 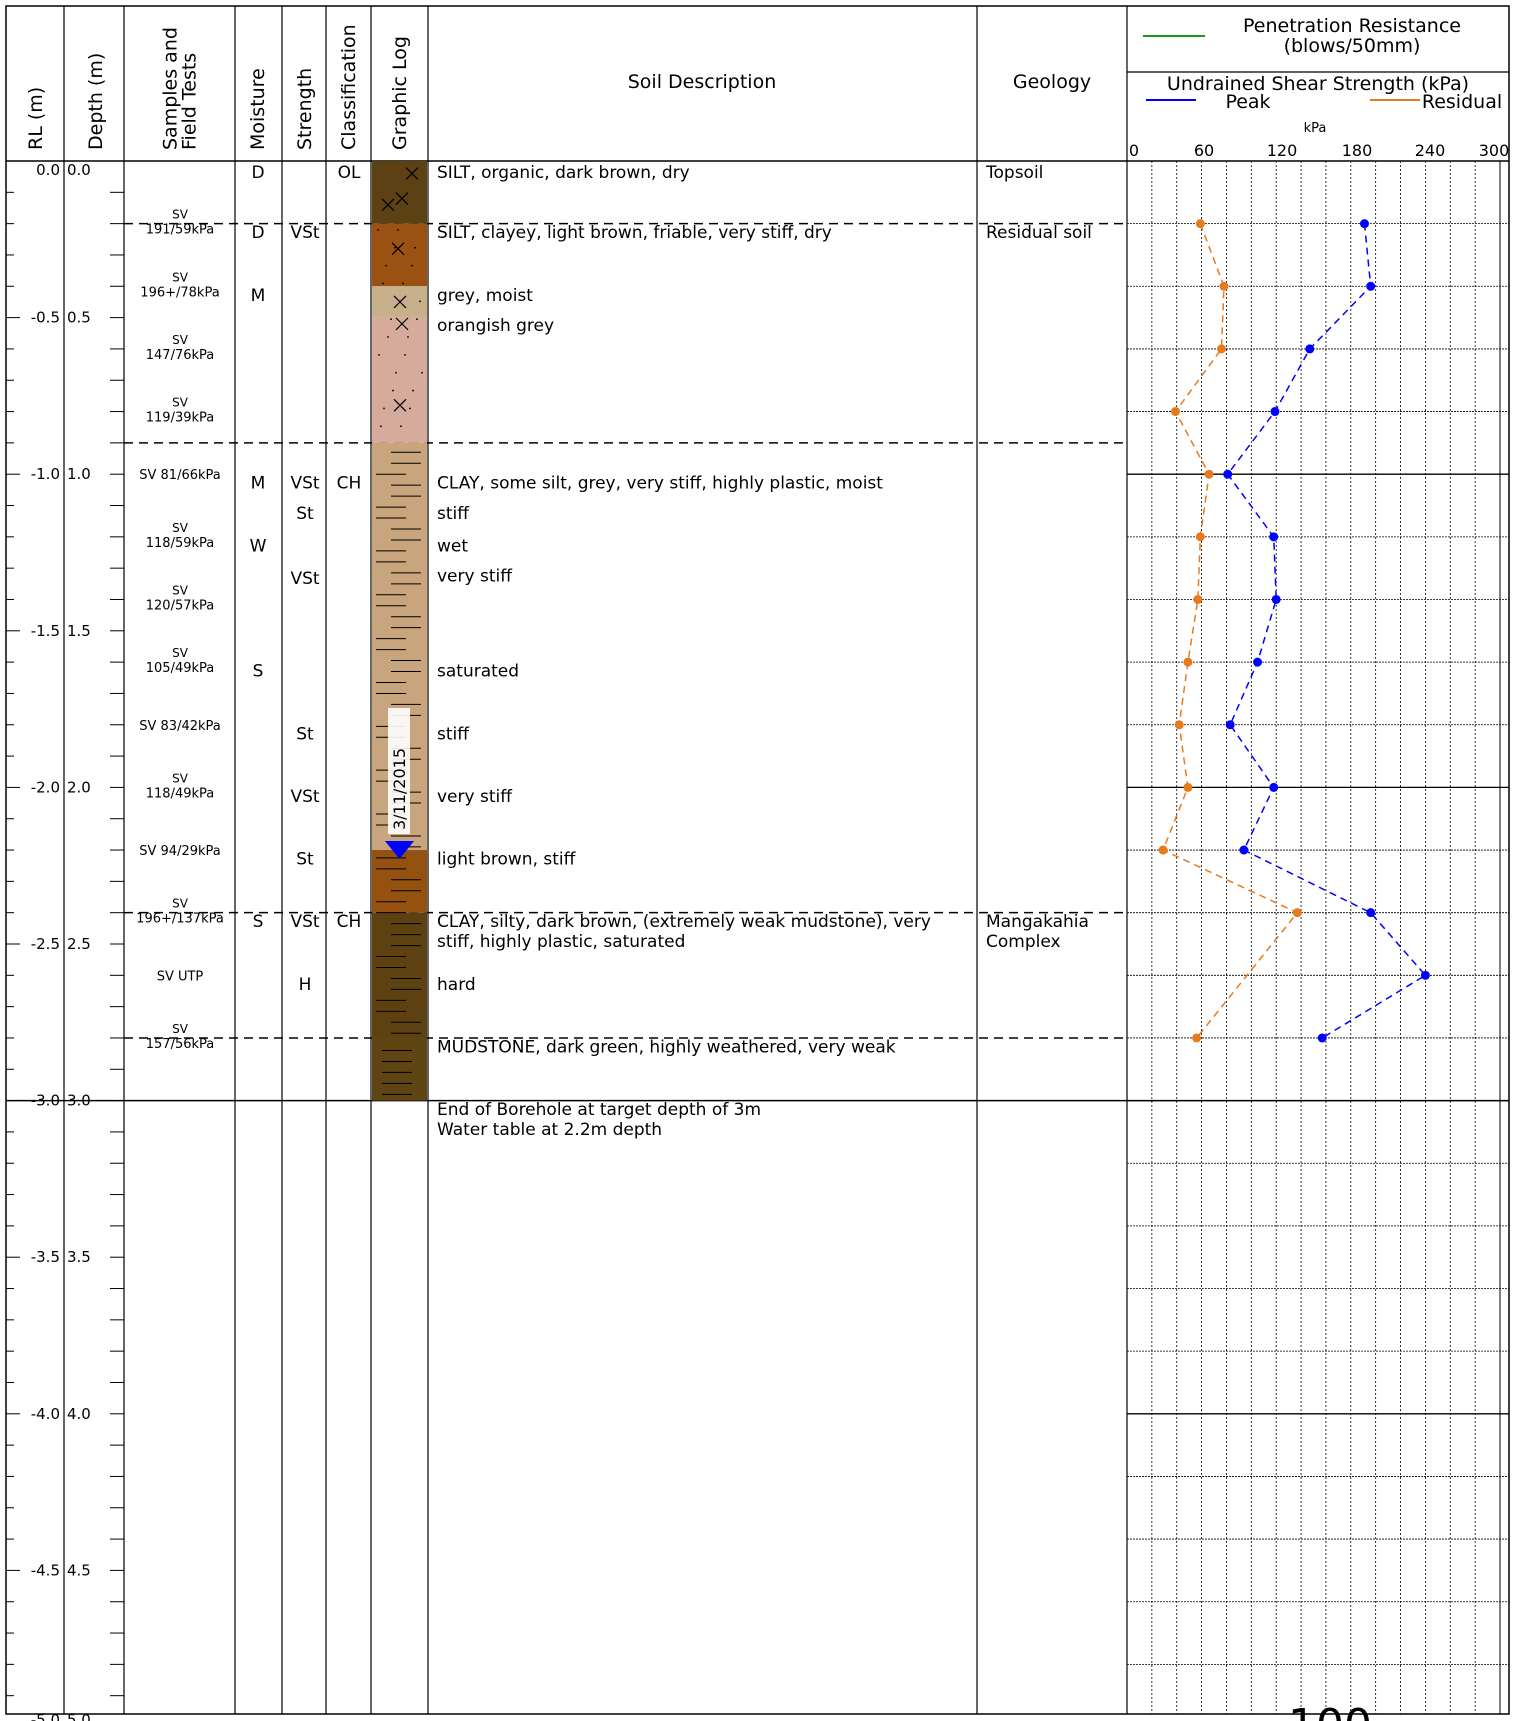 What do you see at coordinates (180, 726) in the screenshot?
I see `sample-label: SV 83/42kPa` at bounding box center [180, 726].